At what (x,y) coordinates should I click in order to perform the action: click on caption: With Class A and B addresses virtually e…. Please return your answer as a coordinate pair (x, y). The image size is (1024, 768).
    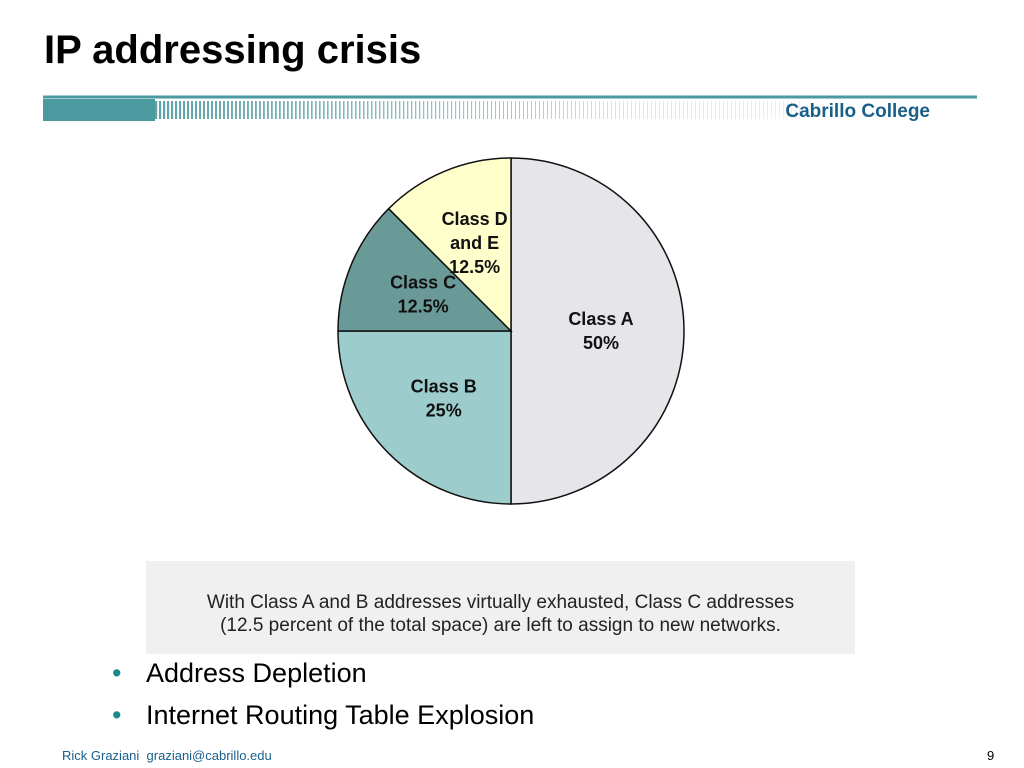
    Looking at the image, I should click on (500, 614).